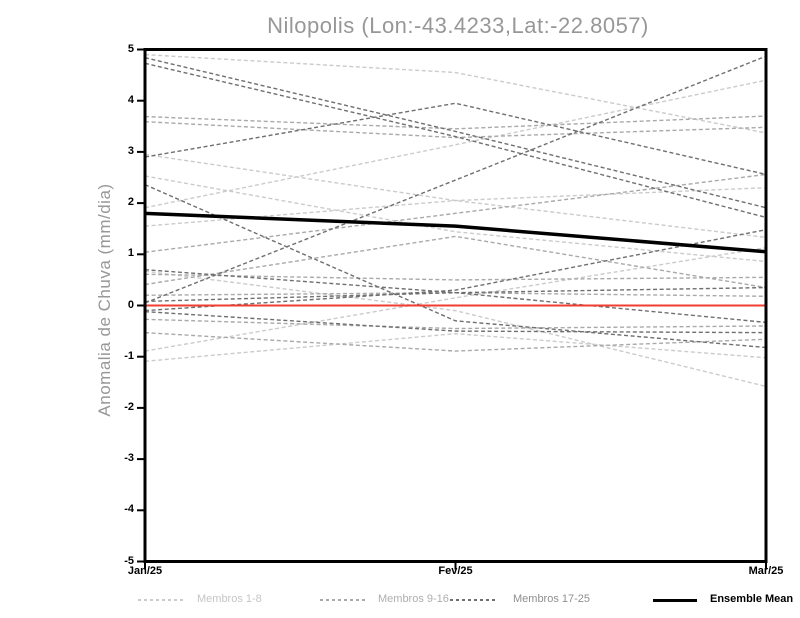  I want to click on x-tick-label: Fev/25, so click(455, 571).